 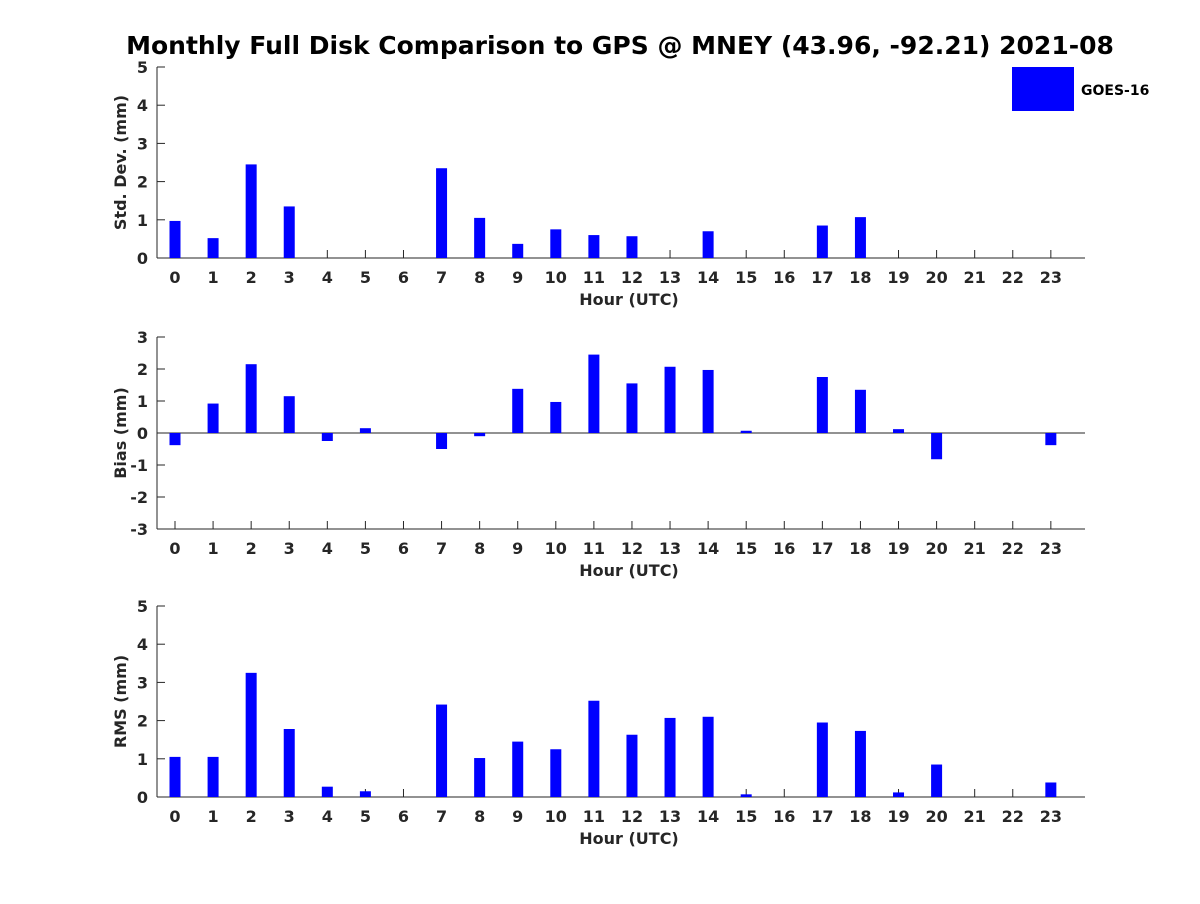 What do you see at coordinates (142, 682) in the screenshot?
I see `y-tick-label: 3` at bounding box center [142, 682].